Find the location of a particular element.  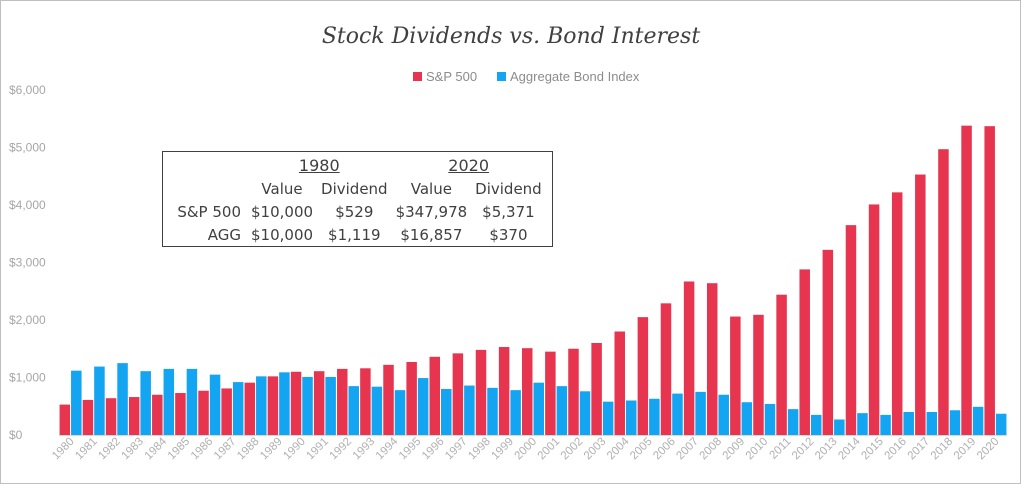

bar-agg-2002 is located at coordinates (585, 413).